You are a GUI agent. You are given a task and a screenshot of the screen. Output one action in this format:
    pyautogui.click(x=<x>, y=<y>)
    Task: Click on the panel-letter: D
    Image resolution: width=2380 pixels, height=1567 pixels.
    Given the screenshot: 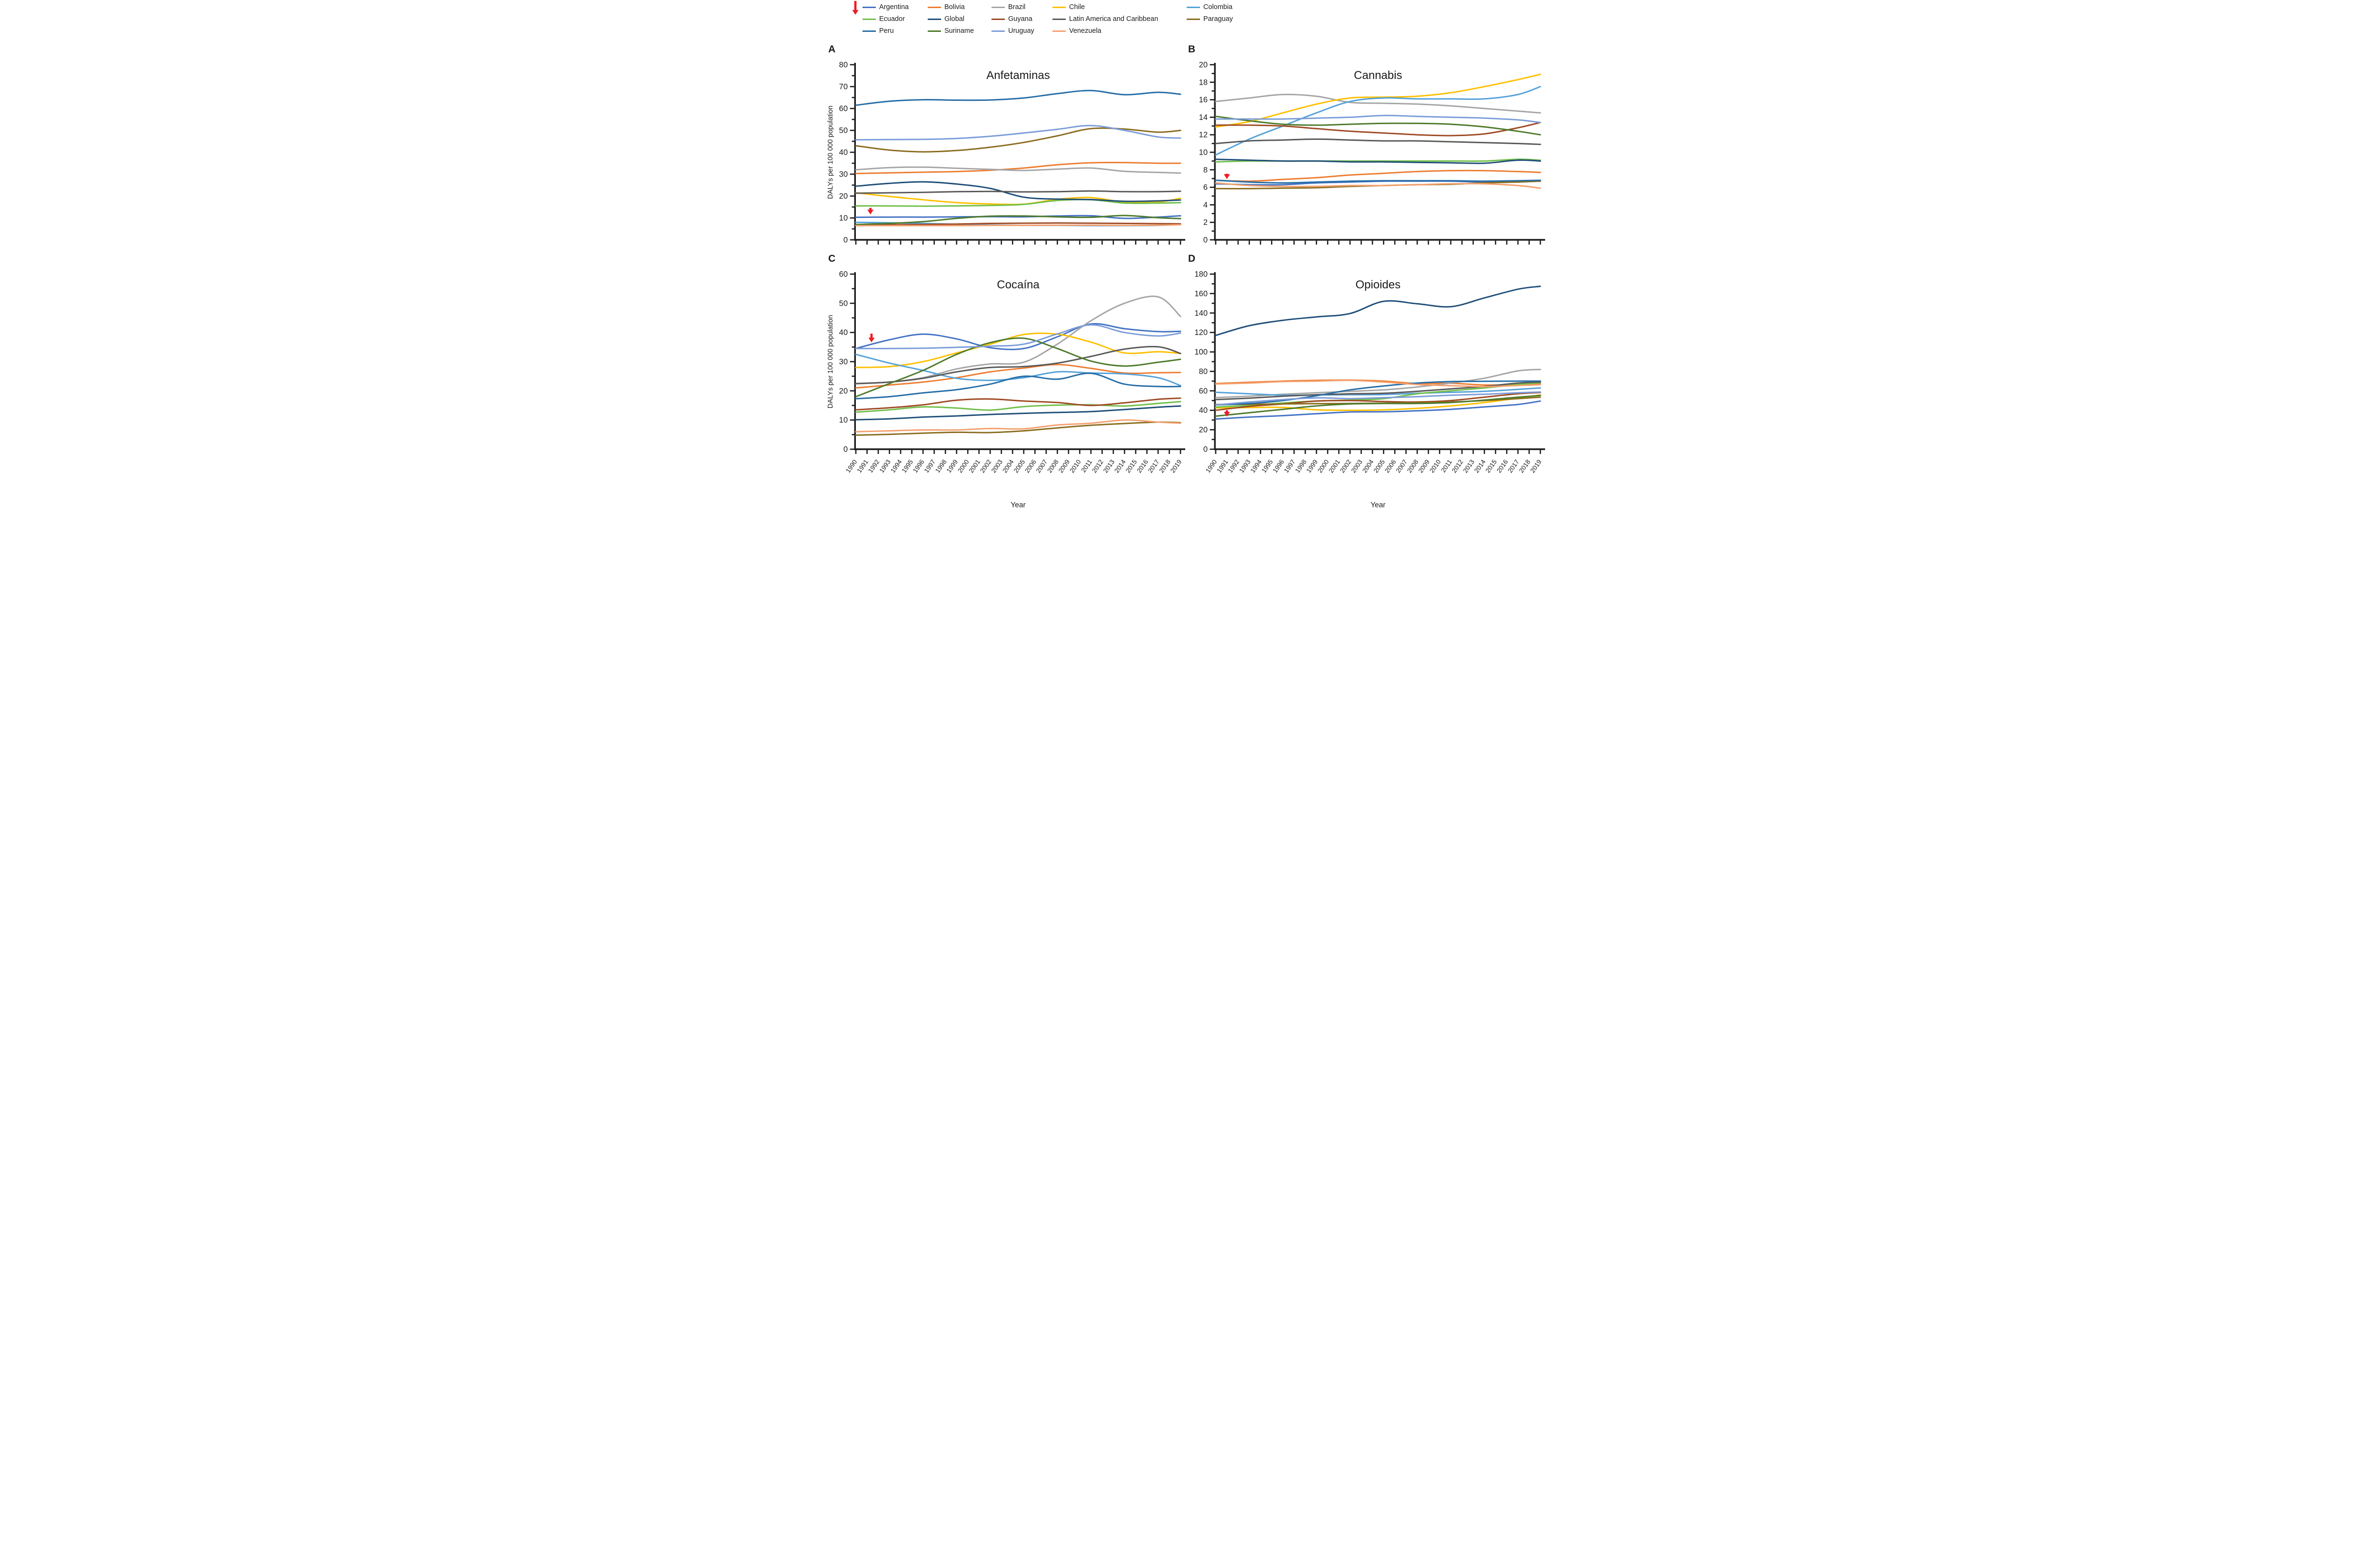 What is the action you would take?
    pyautogui.click(x=1191, y=258)
    